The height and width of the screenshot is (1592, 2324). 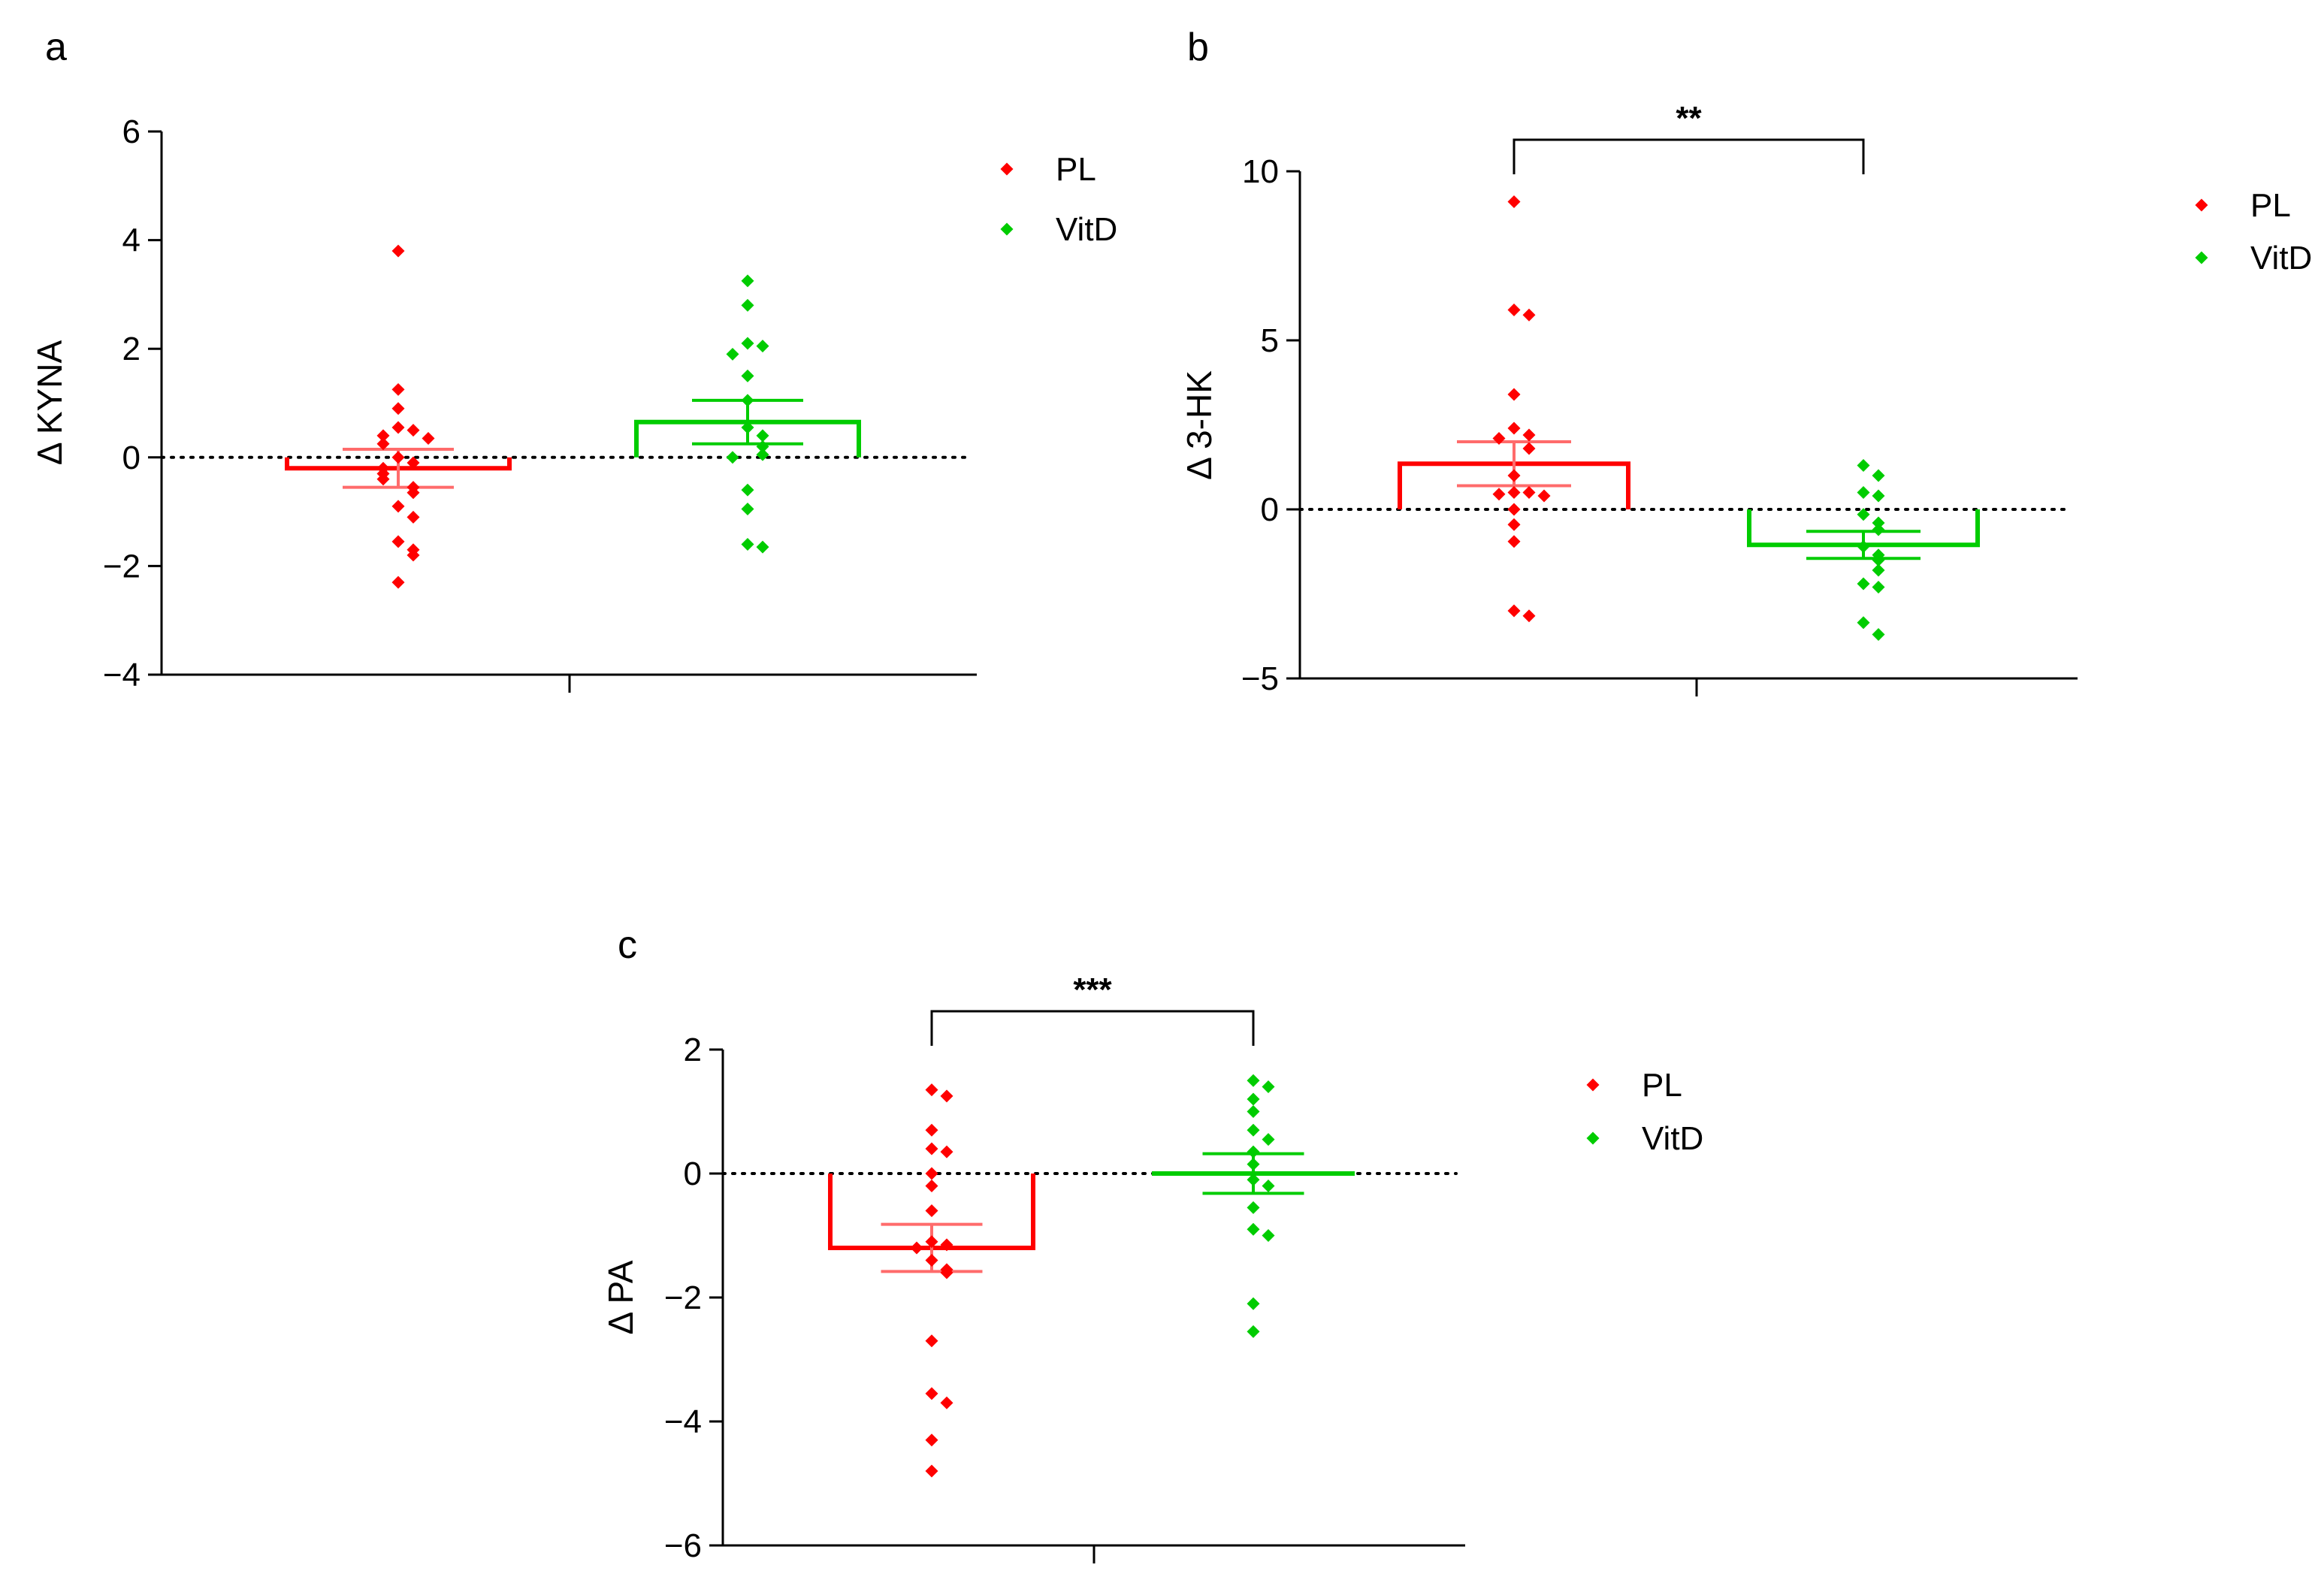 I want to click on panel-letter: a, so click(x=56, y=47).